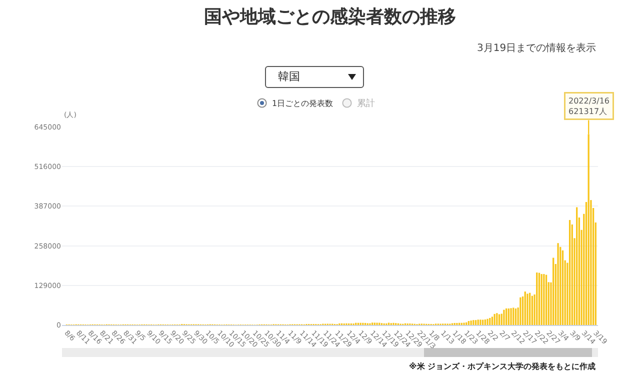 This screenshot has height=378, width=620. Describe the element at coordinates (589, 106) in the screenshot. I see `annotation: 2022/3/16 621317人` at that location.